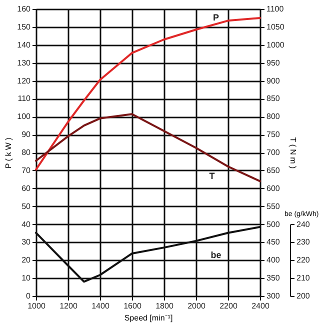 This screenshot has height=324, width=328. Describe the element at coordinates (293, 153) in the screenshot. I see `y2-axis-title: T ( N m )` at that location.